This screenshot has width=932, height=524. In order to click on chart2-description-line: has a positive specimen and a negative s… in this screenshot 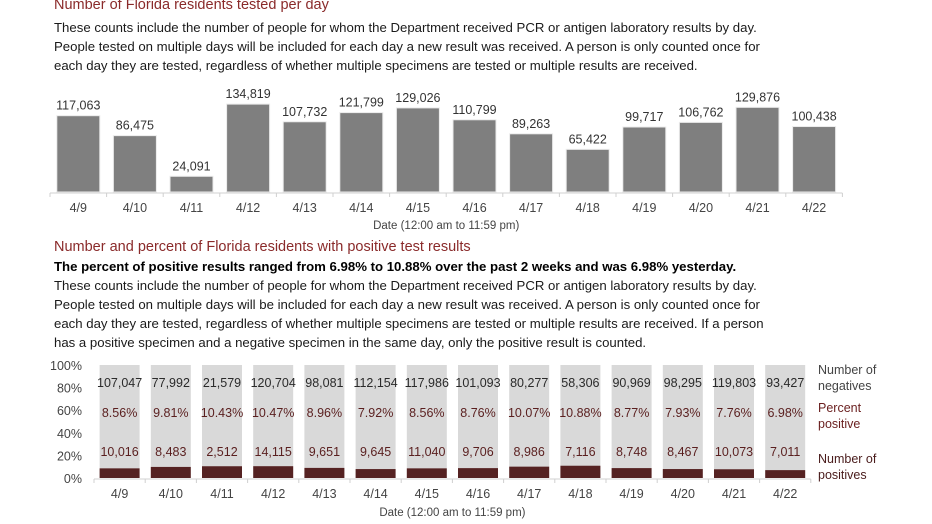, I will do `click(350, 342)`.